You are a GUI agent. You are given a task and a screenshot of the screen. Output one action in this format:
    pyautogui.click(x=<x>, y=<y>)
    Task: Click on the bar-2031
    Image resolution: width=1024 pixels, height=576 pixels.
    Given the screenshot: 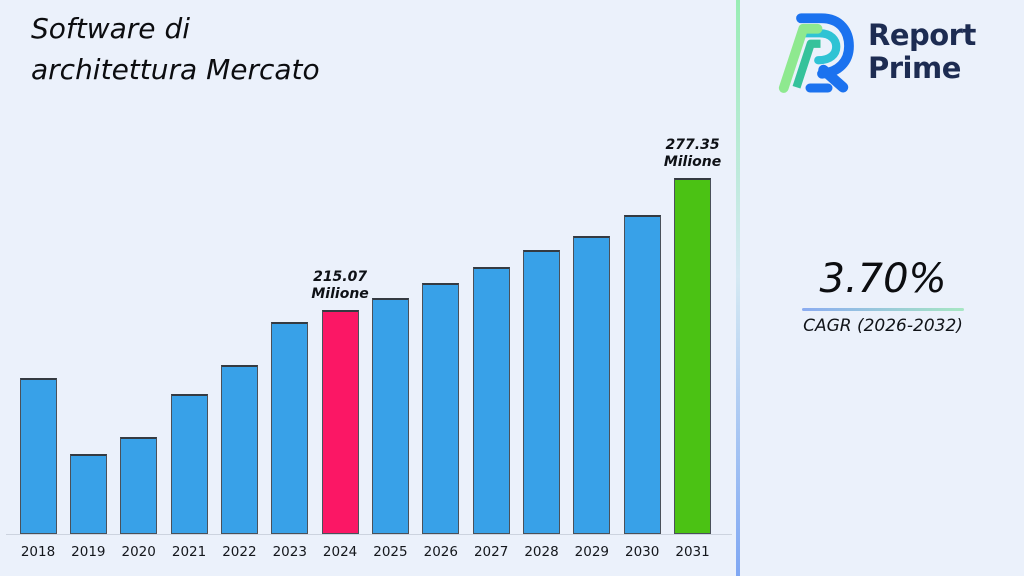 What is the action you would take?
    pyautogui.click(x=693, y=356)
    